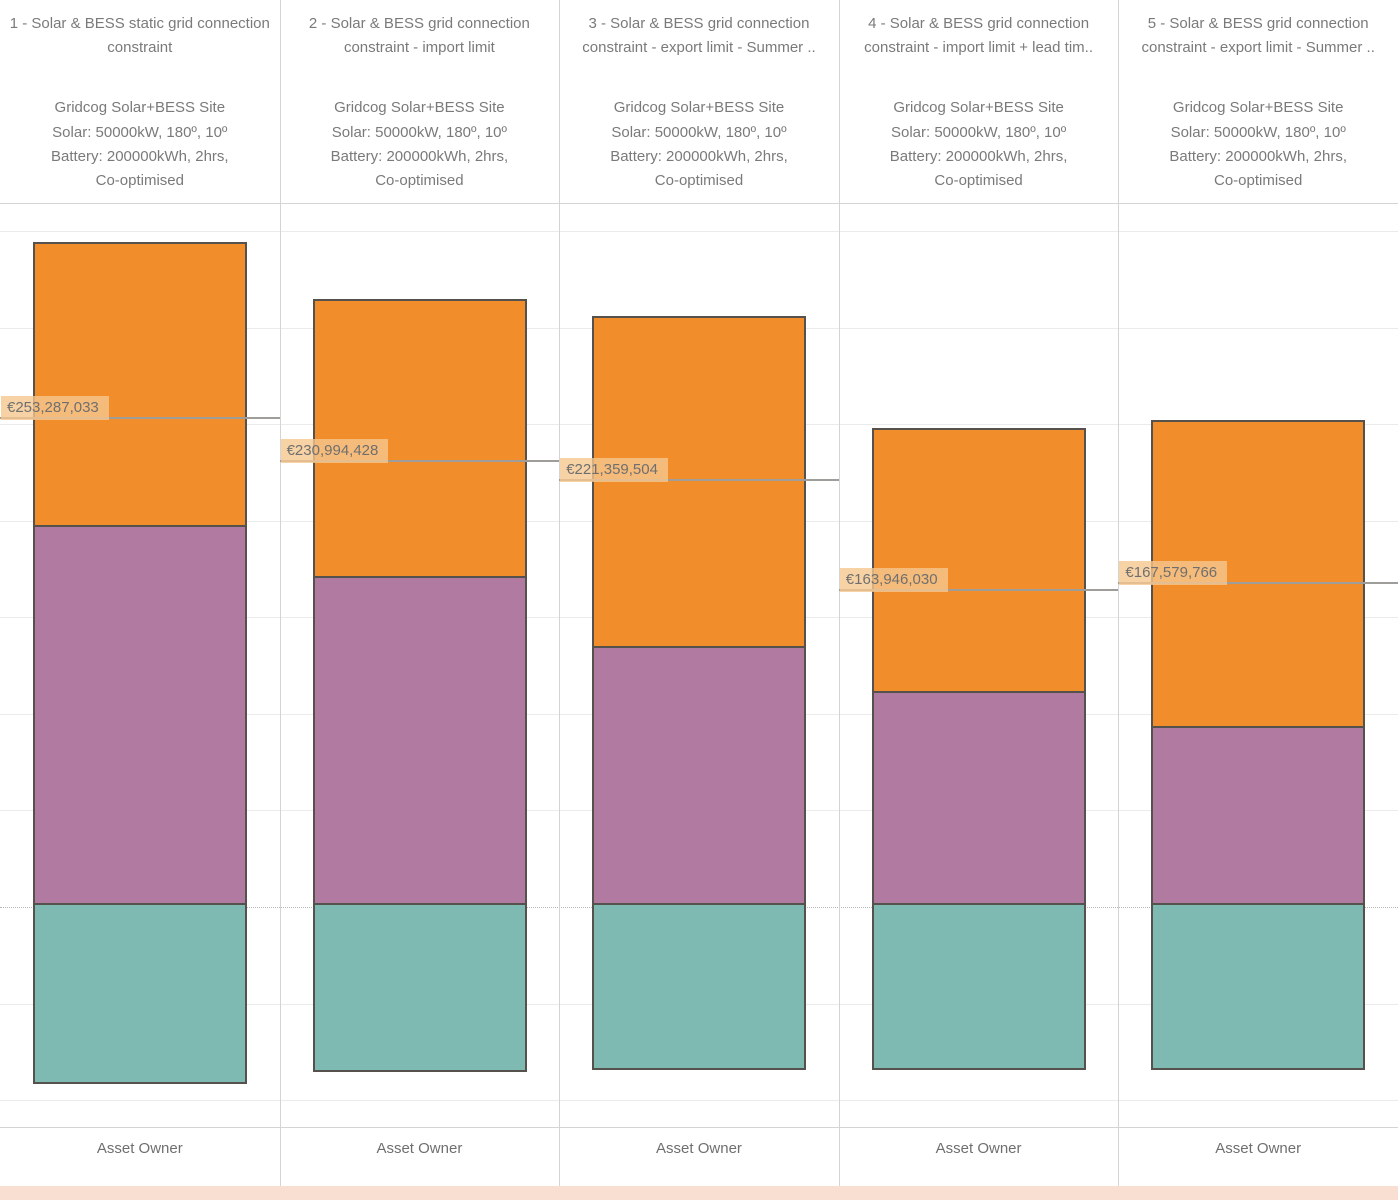 Image resolution: width=1398 pixels, height=1200 pixels. Describe the element at coordinates (1173, 573) in the screenshot. I see `net-total-label: €167,579,766` at that location.